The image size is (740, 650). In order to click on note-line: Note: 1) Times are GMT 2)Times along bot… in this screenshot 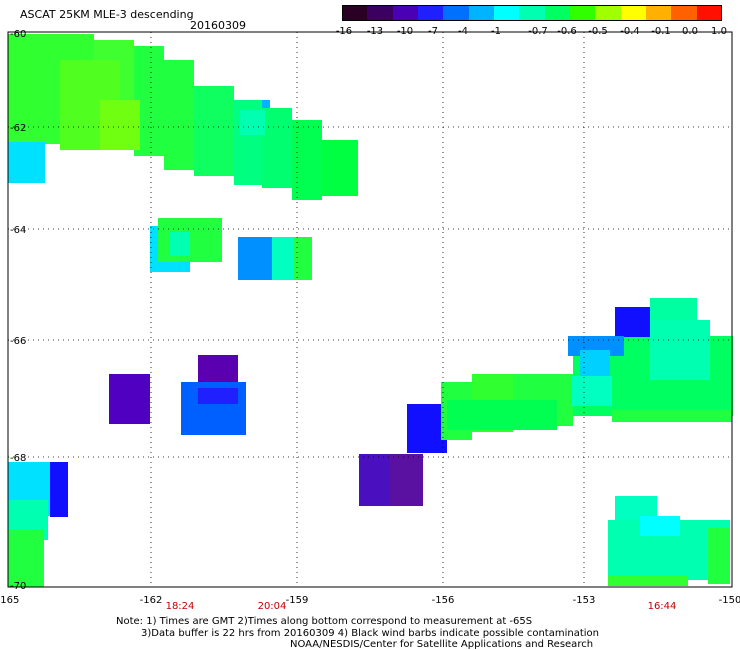, I will do `click(324, 621)`.